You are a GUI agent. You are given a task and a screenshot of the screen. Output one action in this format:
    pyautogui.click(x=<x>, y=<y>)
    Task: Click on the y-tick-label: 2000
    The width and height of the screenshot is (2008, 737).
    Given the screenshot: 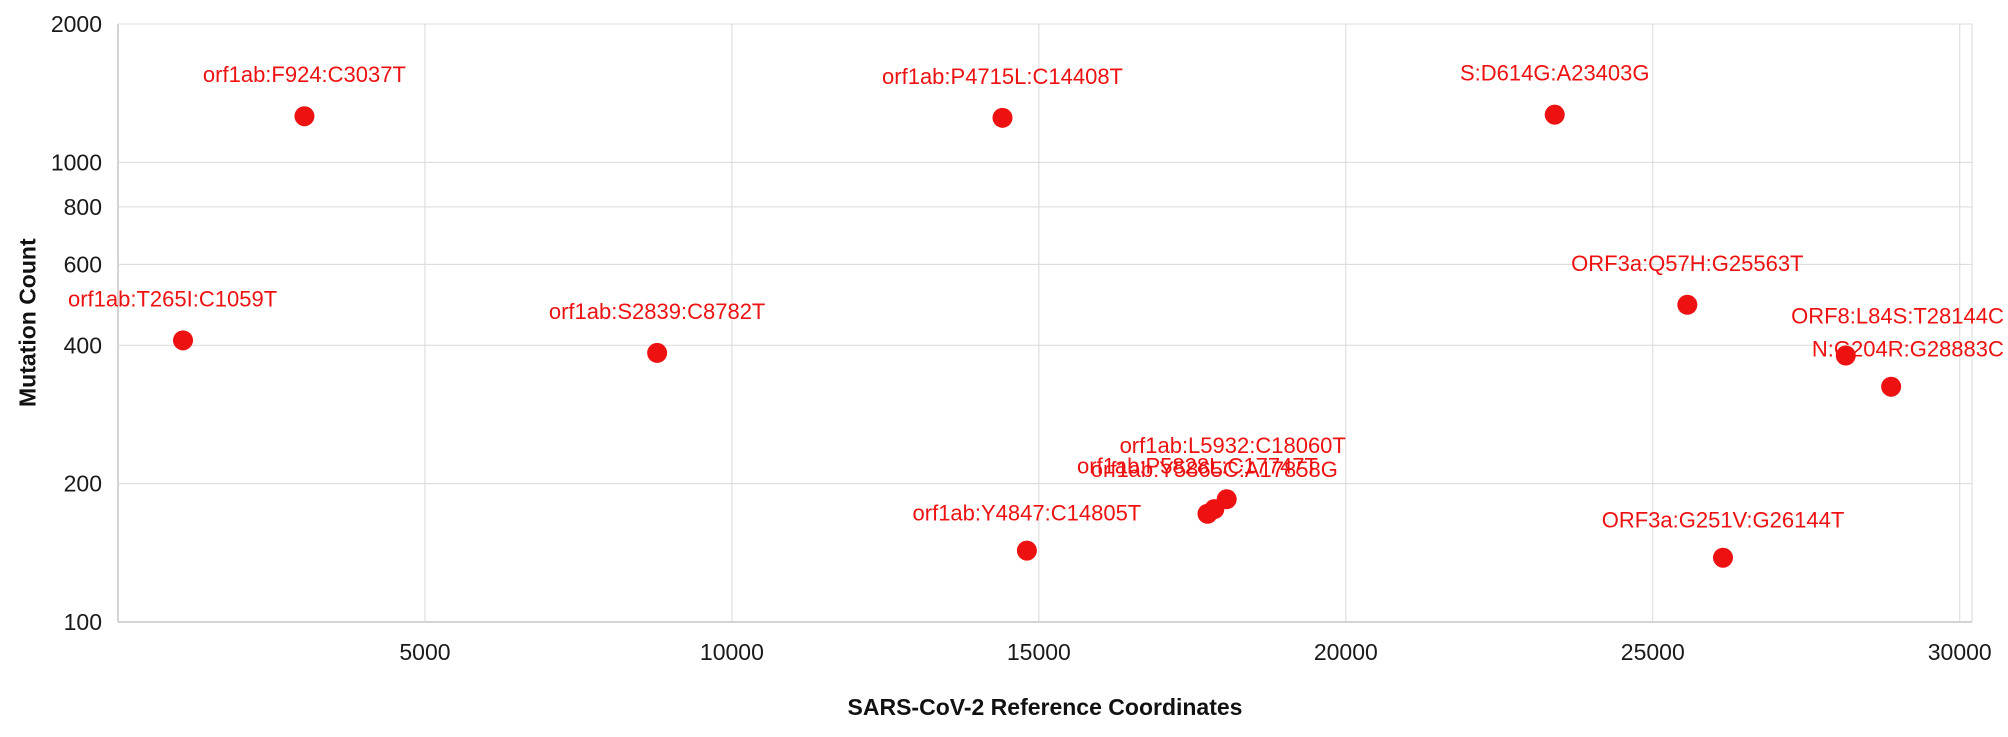 What is the action you would take?
    pyautogui.click(x=76, y=24)
    